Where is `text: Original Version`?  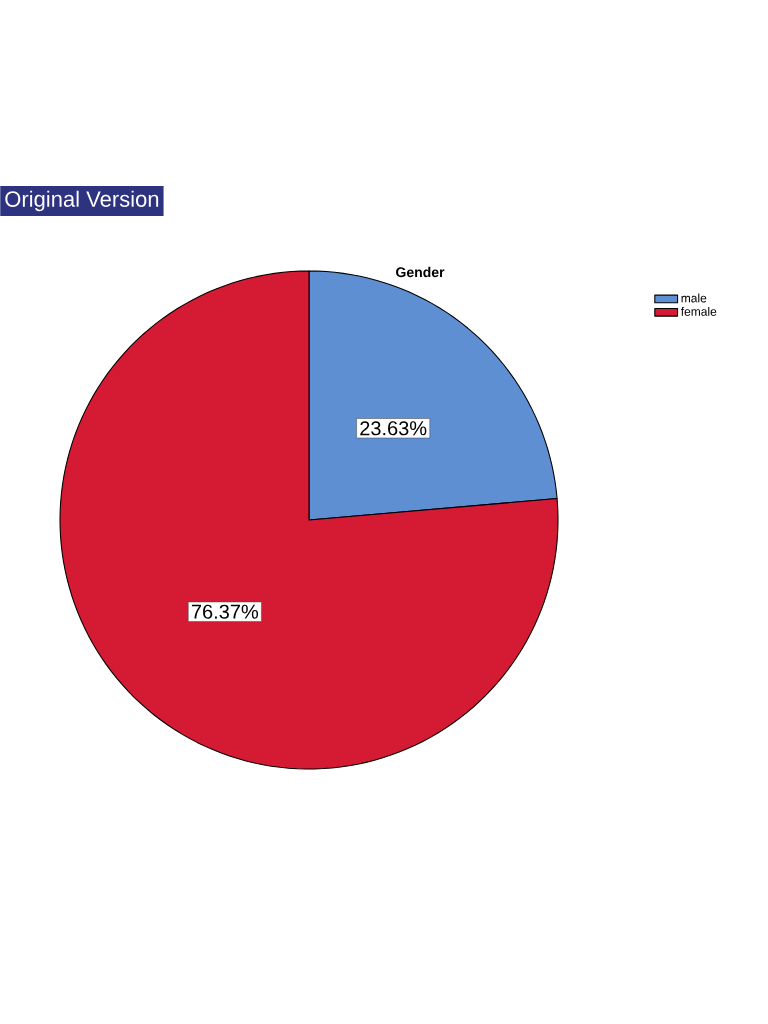 text: Original Version is located at coordinates (82, 201).